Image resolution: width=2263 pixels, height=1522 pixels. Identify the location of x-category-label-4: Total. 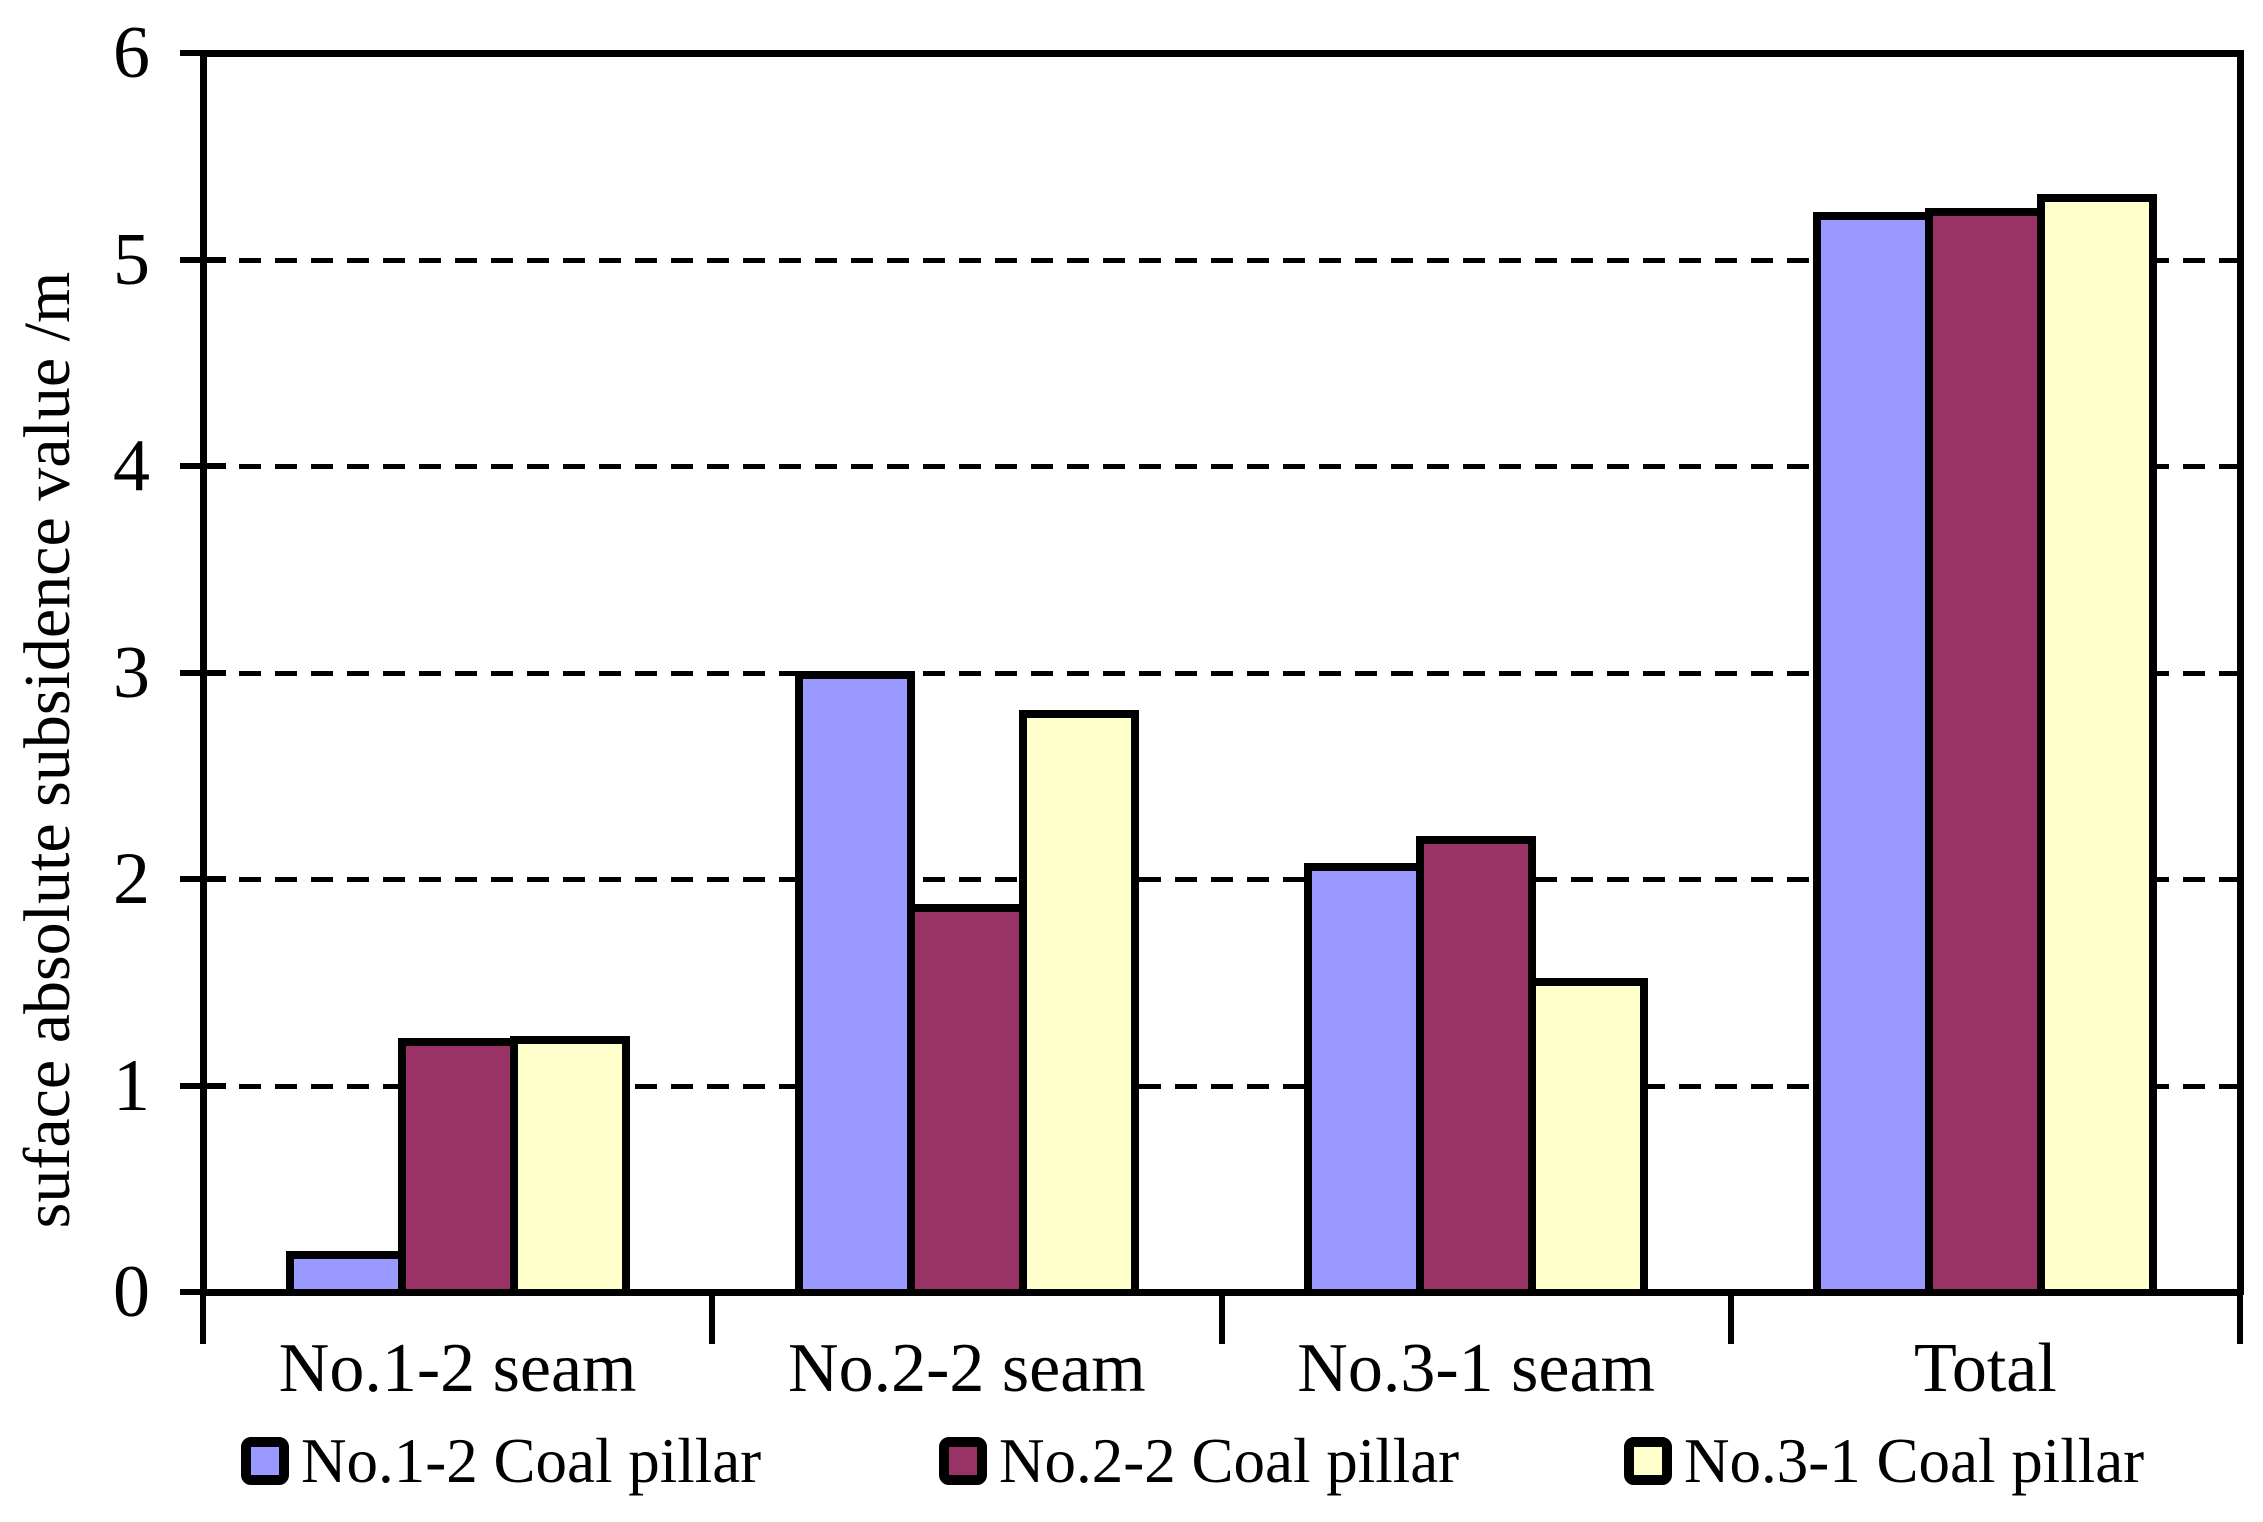
(1985, 1368).